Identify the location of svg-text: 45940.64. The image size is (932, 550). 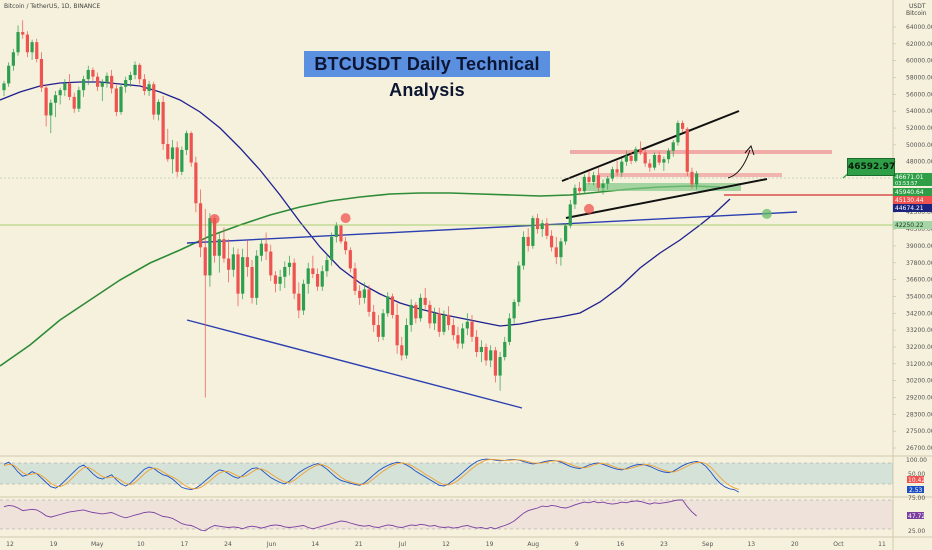
(909, 192).